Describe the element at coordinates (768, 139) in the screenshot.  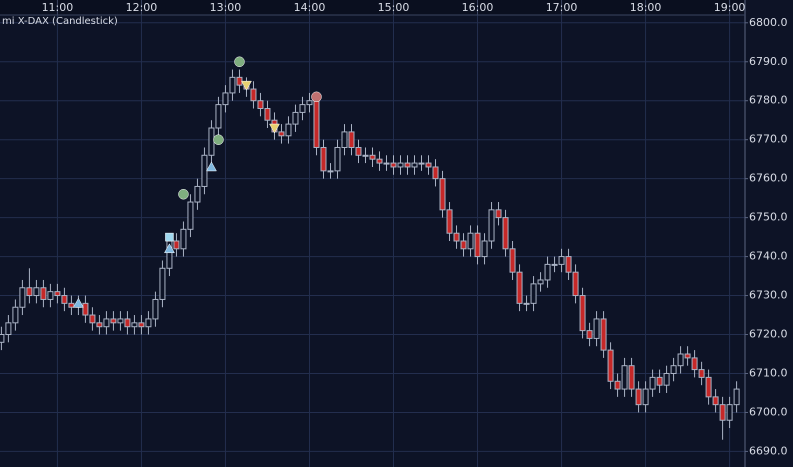
I see `y-tick-label: 6770.0` at that location.